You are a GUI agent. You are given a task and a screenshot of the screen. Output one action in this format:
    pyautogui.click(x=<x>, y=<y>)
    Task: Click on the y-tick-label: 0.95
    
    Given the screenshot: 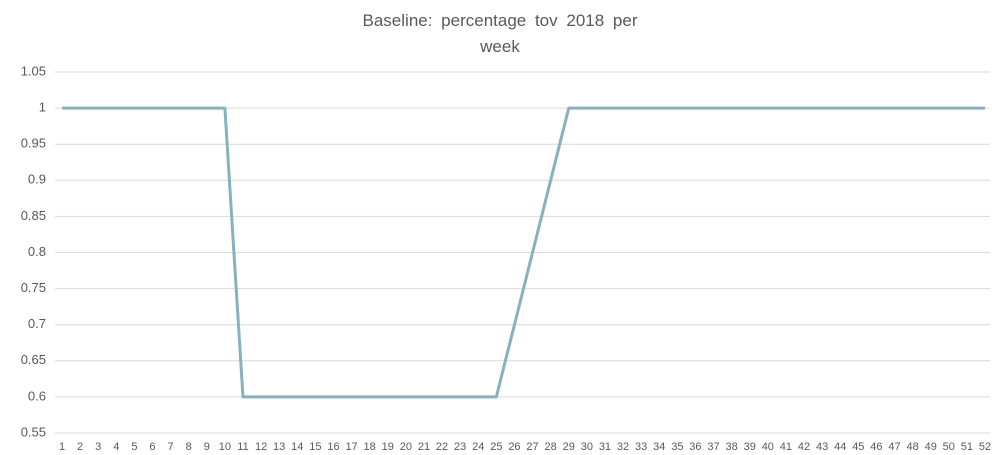 What is the action you would take?
    pyautogui.click(x=33, y=143)
    